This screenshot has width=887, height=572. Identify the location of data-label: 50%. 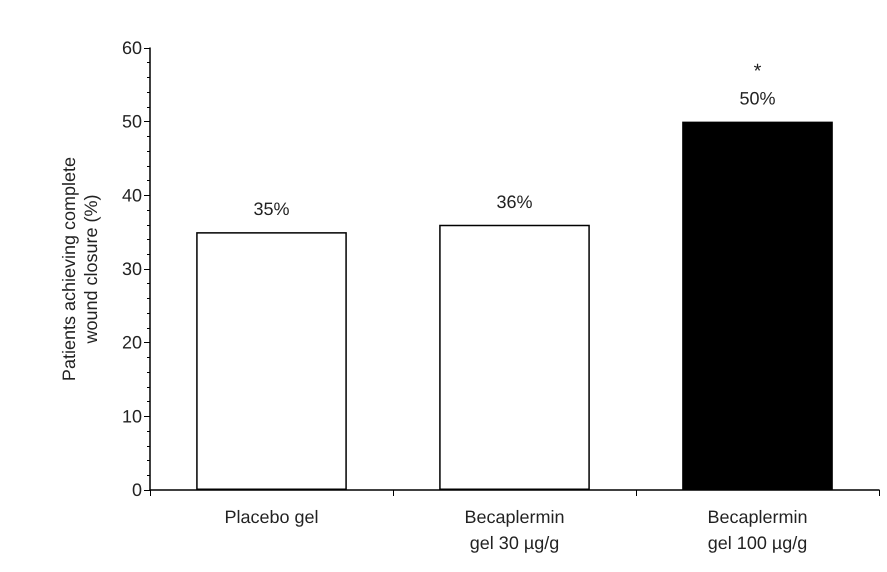
(757, 98).